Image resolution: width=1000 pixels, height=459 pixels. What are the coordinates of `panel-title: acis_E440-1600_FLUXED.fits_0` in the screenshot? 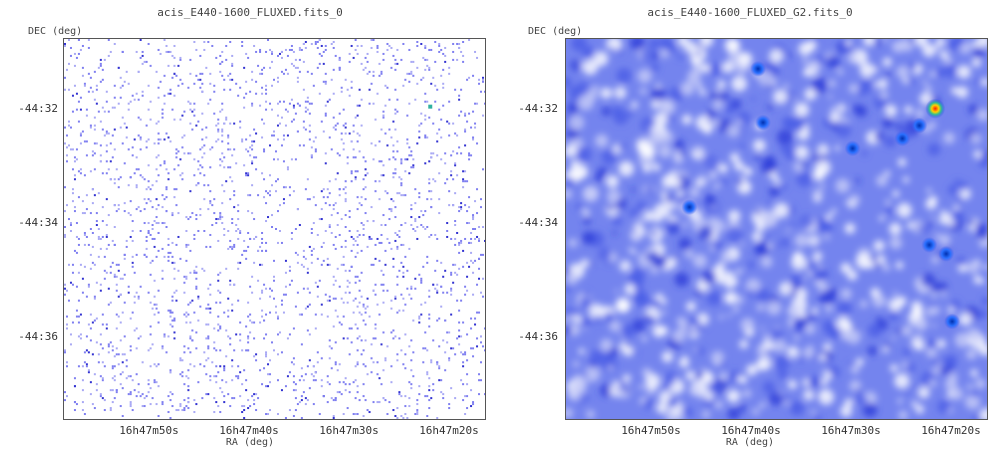 It's located at (250, 12).